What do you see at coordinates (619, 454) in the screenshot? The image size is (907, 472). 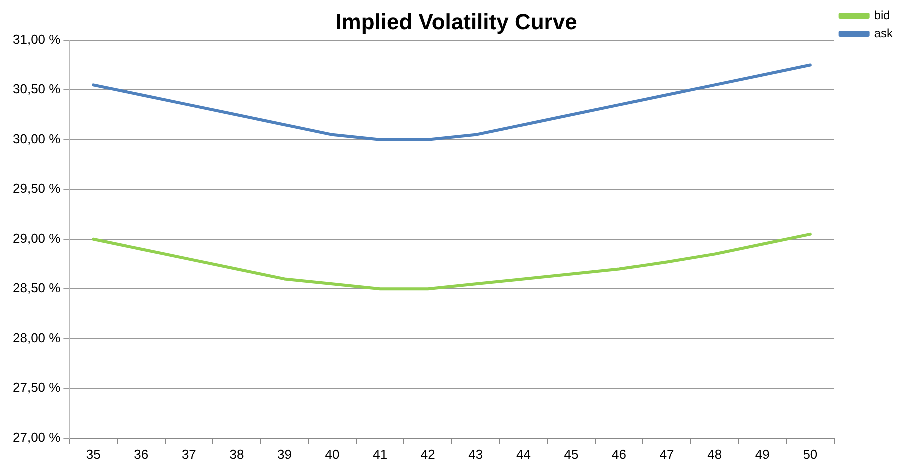 I see `x-tick-label: 46` at bounding box center [619, 454].